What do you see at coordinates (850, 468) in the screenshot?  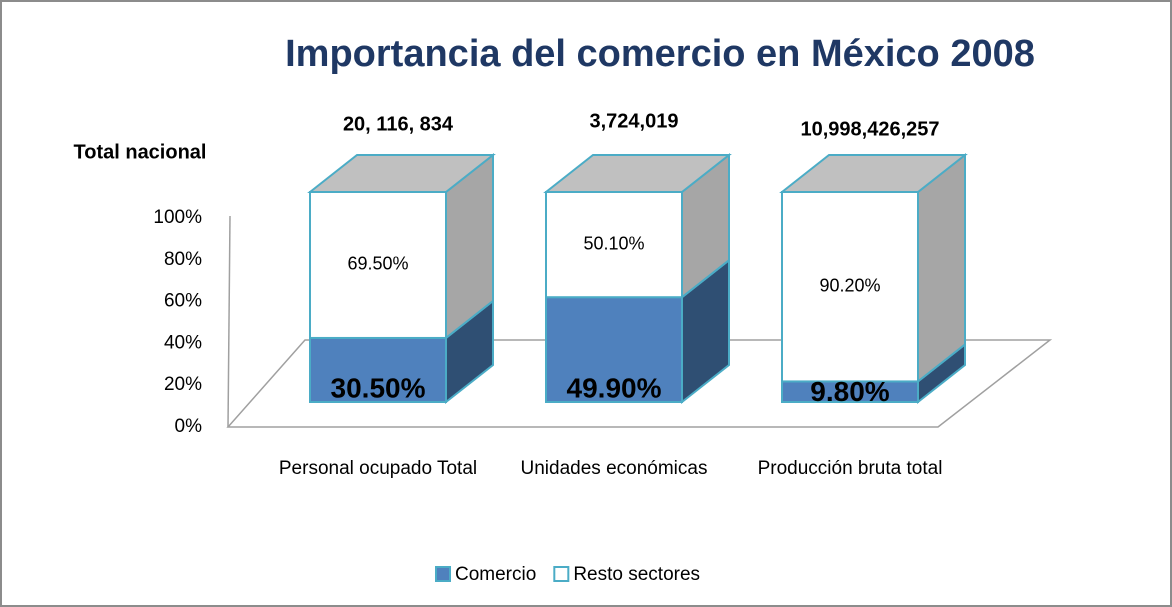 I see `x-tick-label: Producción bruta total` at bounding box center [850, 468].